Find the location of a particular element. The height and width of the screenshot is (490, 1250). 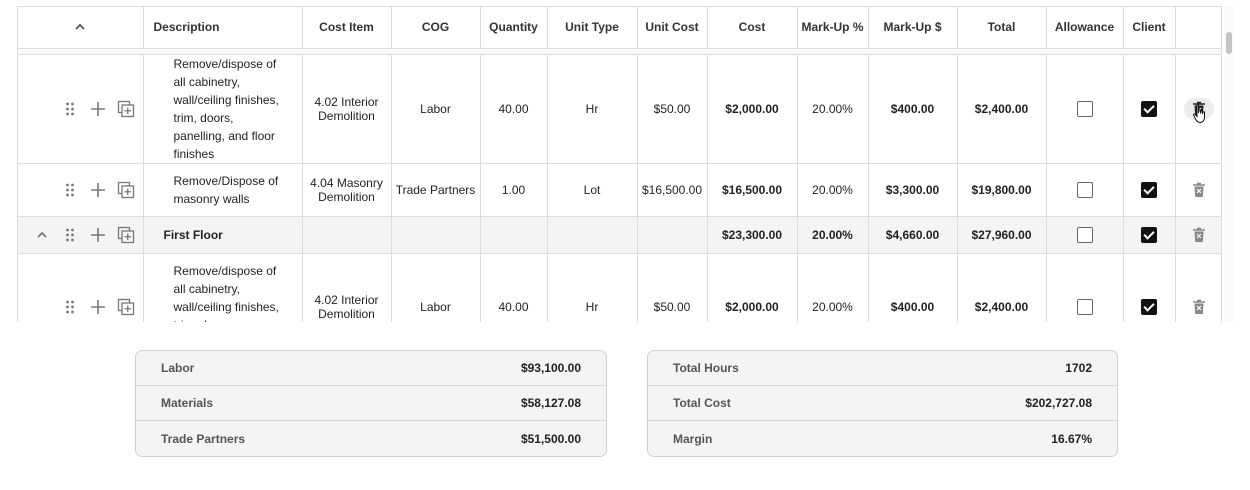

cell-description: Remove/Dispose of masonry walls is located at coordinates (223, 190).